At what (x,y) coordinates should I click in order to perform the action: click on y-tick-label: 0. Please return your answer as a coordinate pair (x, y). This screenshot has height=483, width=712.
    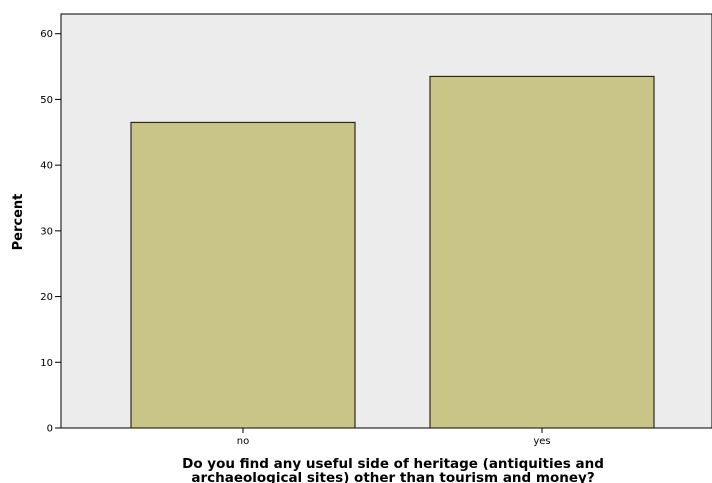
    Looking at the image, I should click on (50, 429).